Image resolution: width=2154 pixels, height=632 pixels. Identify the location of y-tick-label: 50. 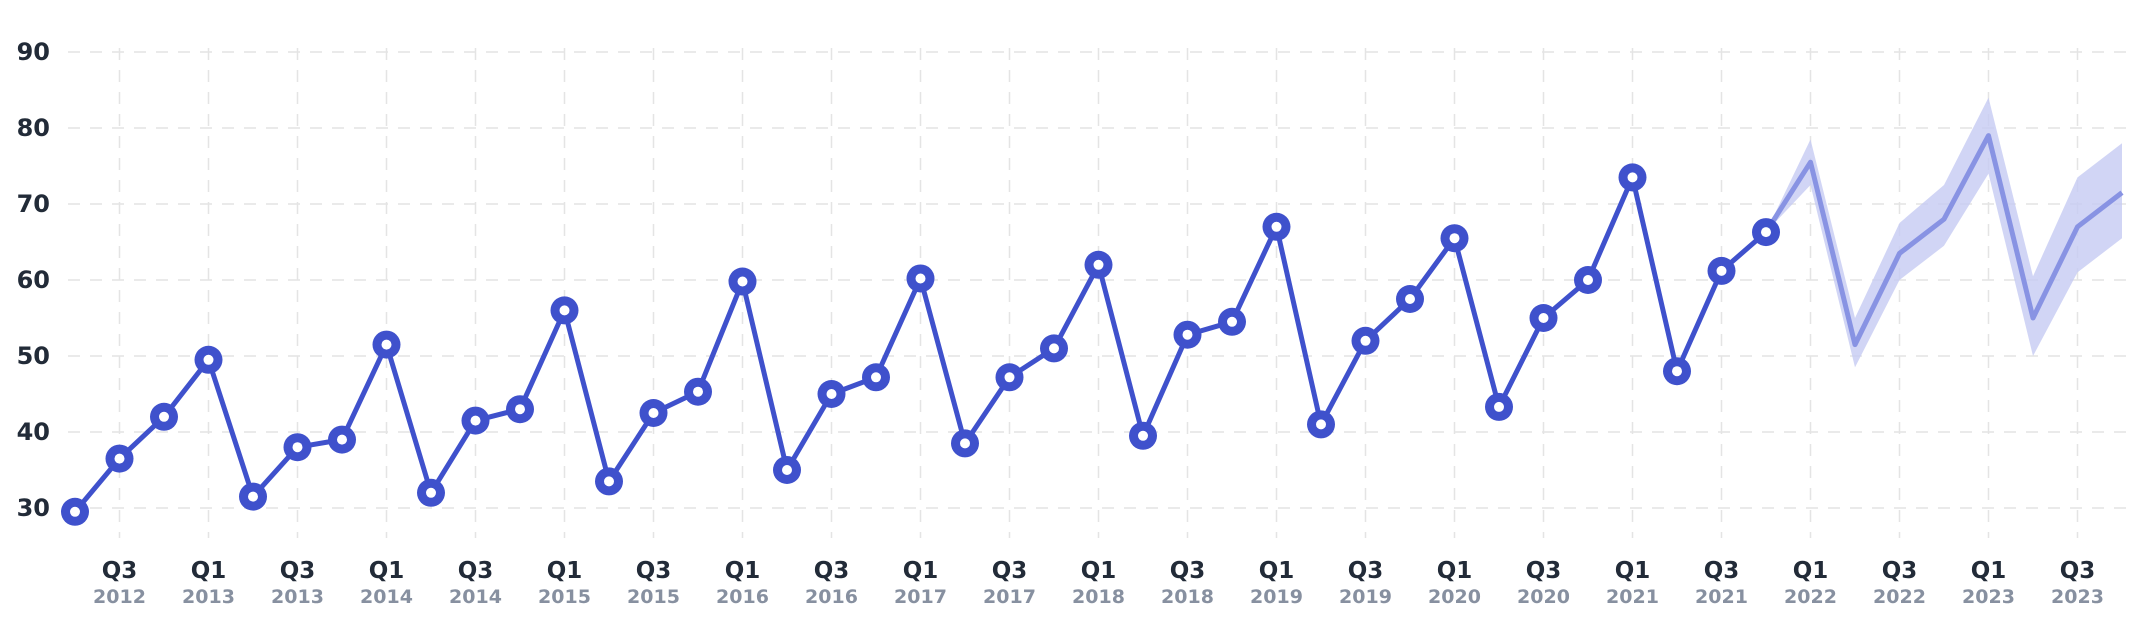
(33, 356).